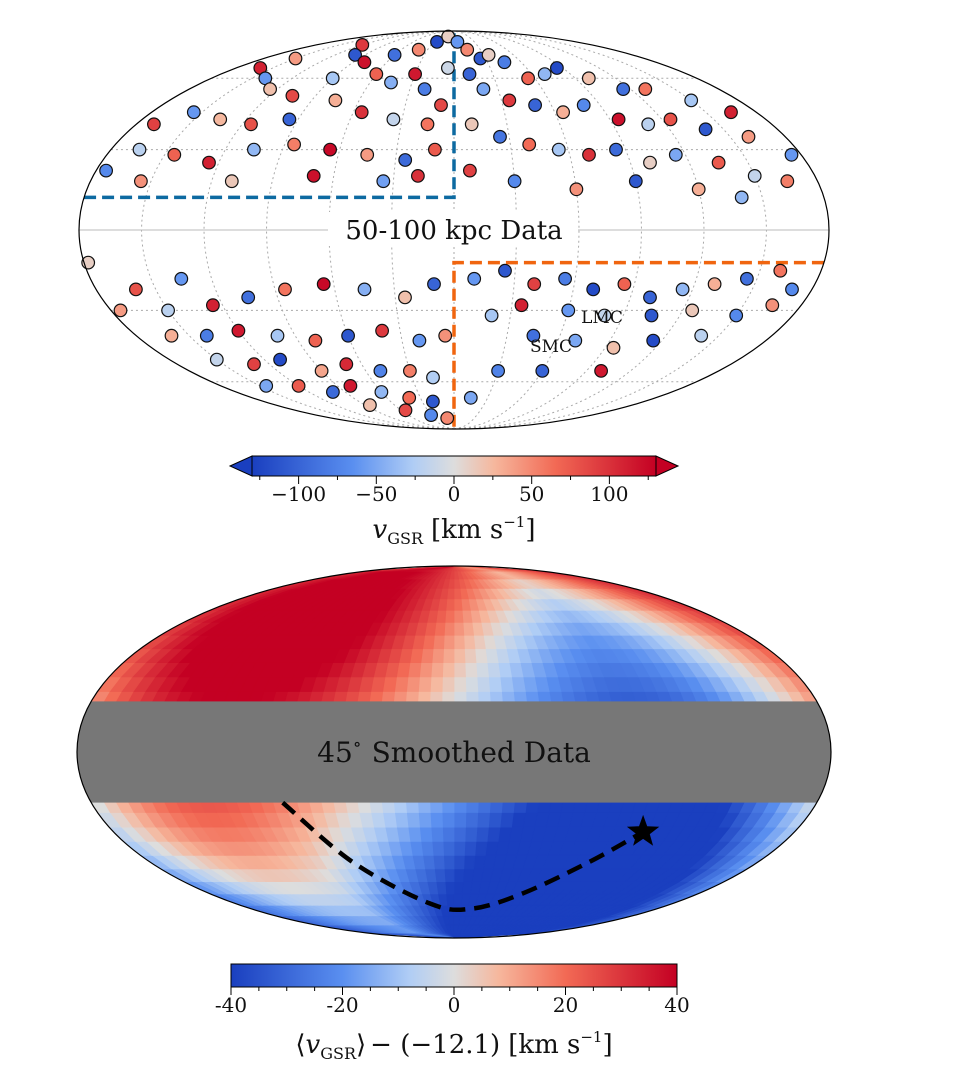  I want to click on top-colorbar-bar, so click(454, 466).